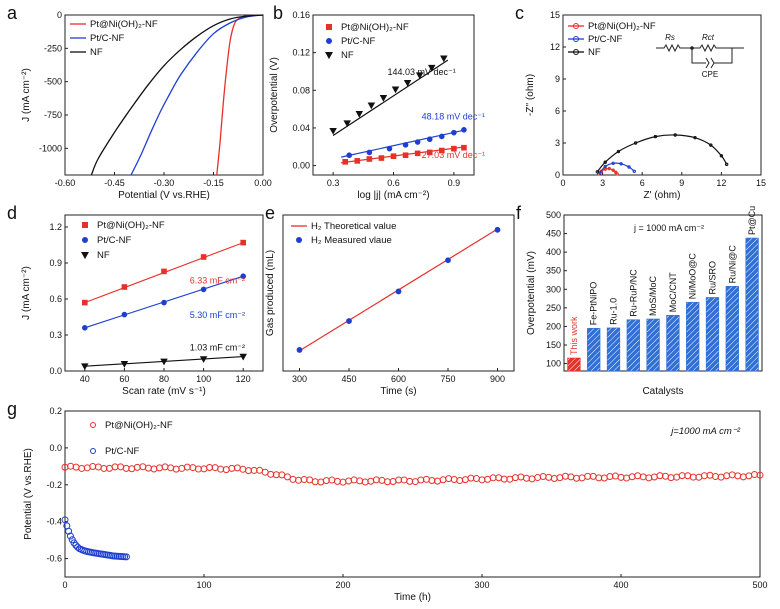 The image size is (780, 609). Describe the element at coordinates (662, 153) in the screenshot. I see `series-line` at that location.